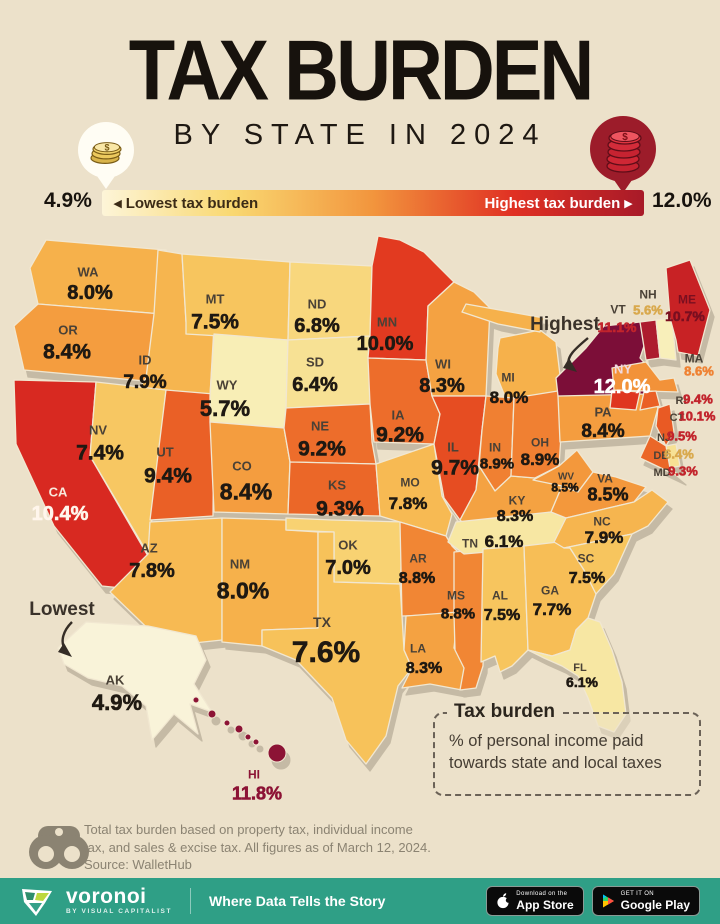  What do you see at coordinates (59, 847) in the screenshot?
I see `binoculars-icon` at bounding box center [59, 847].